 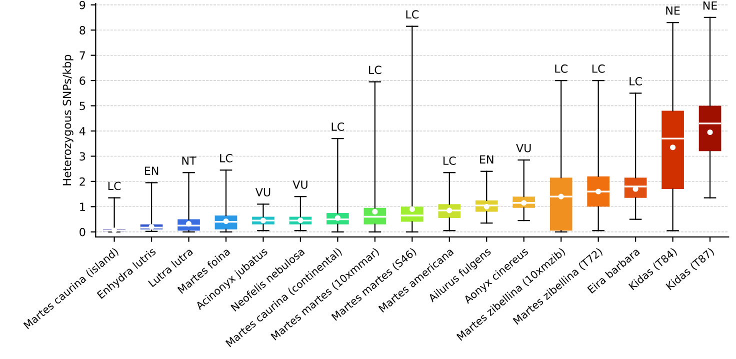 I want to click on y-tick-label: 7, so click(x=83, y=55).